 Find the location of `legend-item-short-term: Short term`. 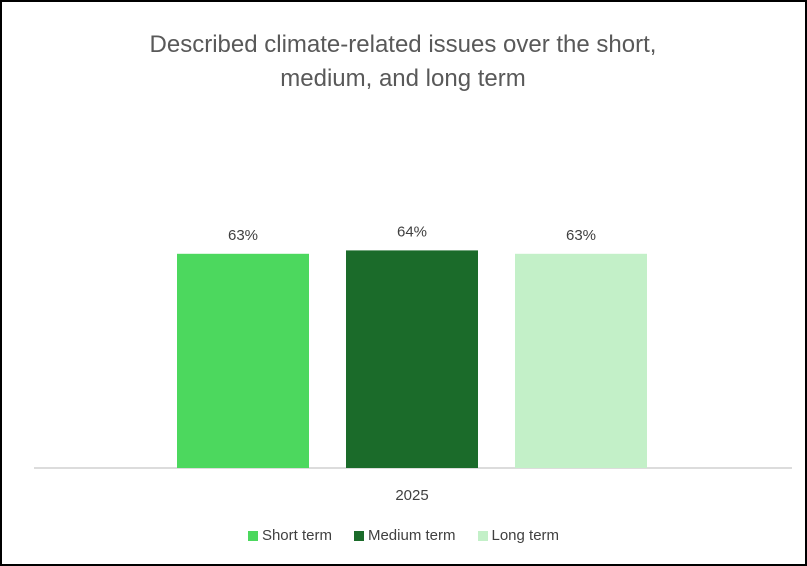

legend-item-short-term: Short term is located at coordinates (289, 535).